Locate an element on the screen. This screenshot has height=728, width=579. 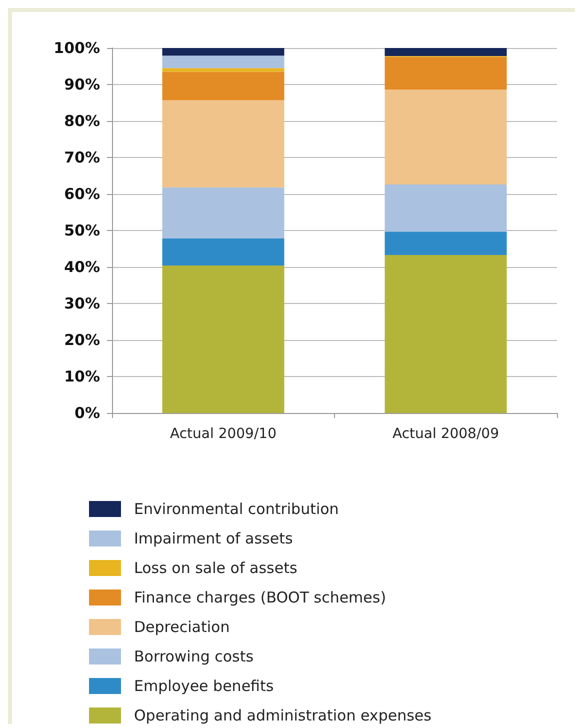
legend-label: Employee benefits is located at coordinates (204, 686).